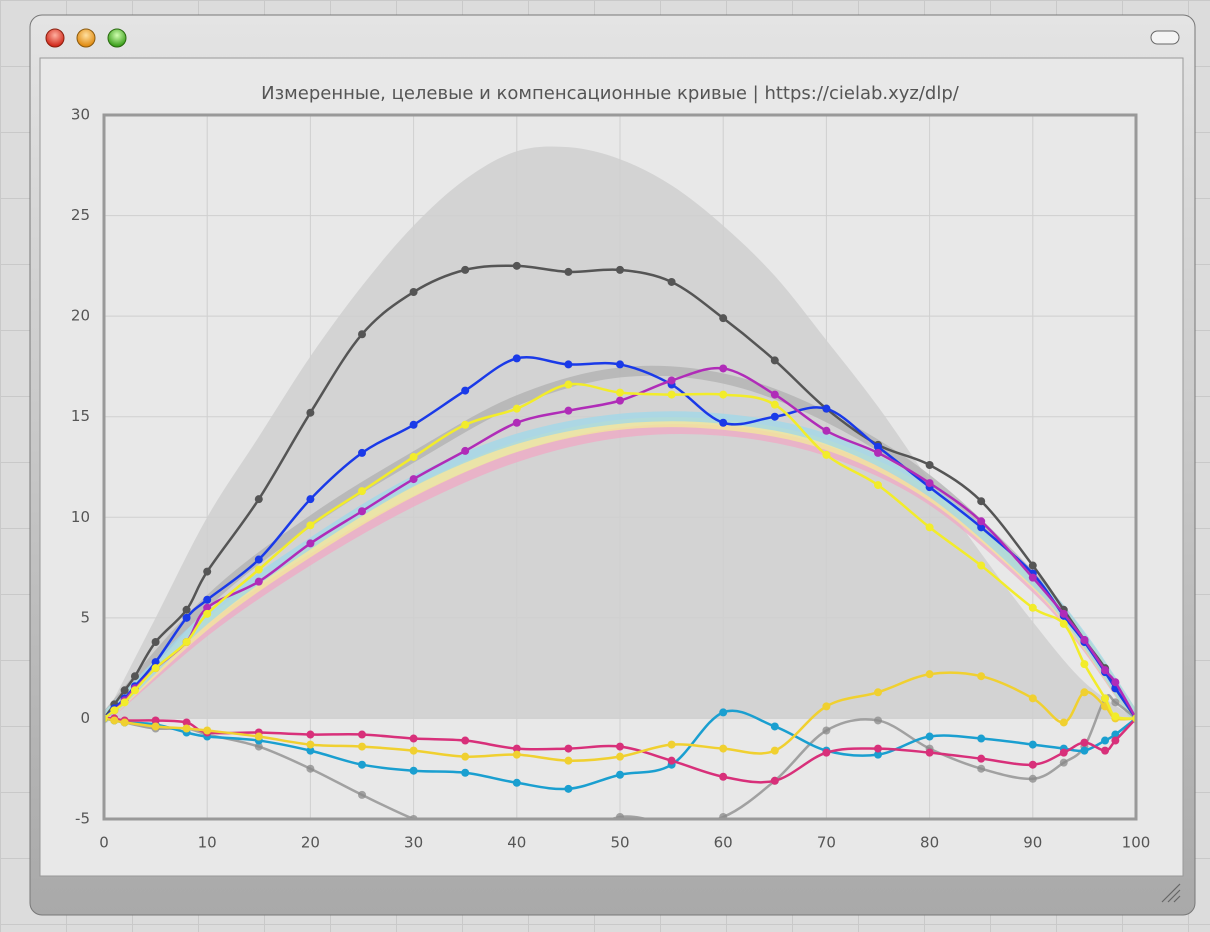 This screenshot has width=1210, height=932. I want to click on y-tick-label: 15, so click(80, 416).